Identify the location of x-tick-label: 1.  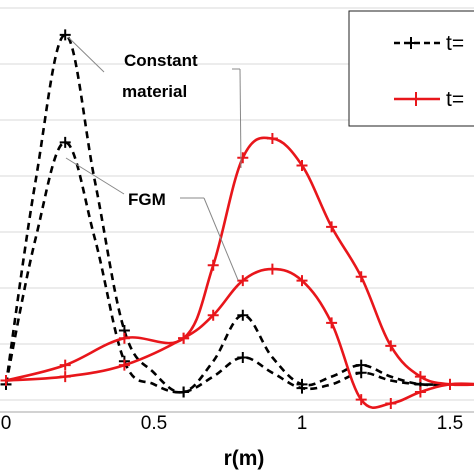
(302, 423).